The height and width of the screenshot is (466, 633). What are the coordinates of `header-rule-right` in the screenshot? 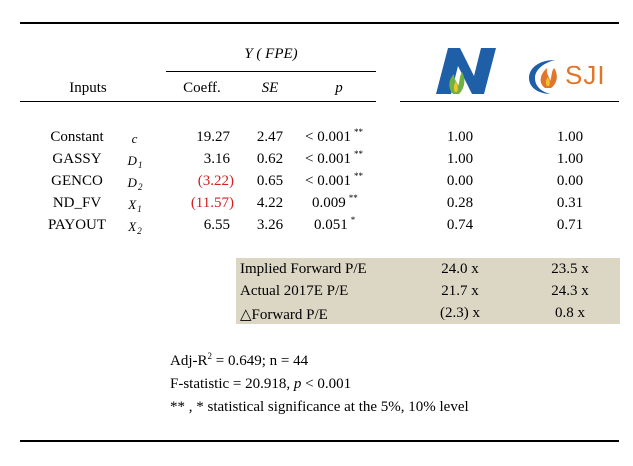 It's located at (509, 101).